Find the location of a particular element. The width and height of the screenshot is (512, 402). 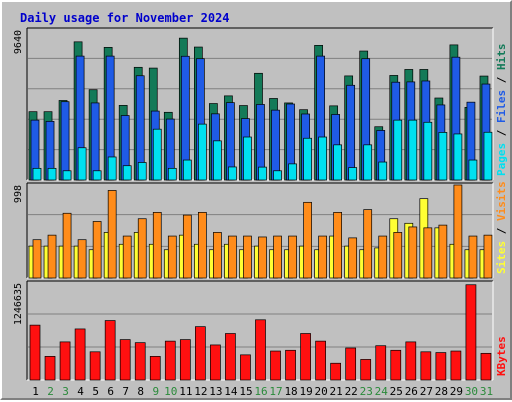

x-tick-label: 13 is located at coordinates (215, 391).